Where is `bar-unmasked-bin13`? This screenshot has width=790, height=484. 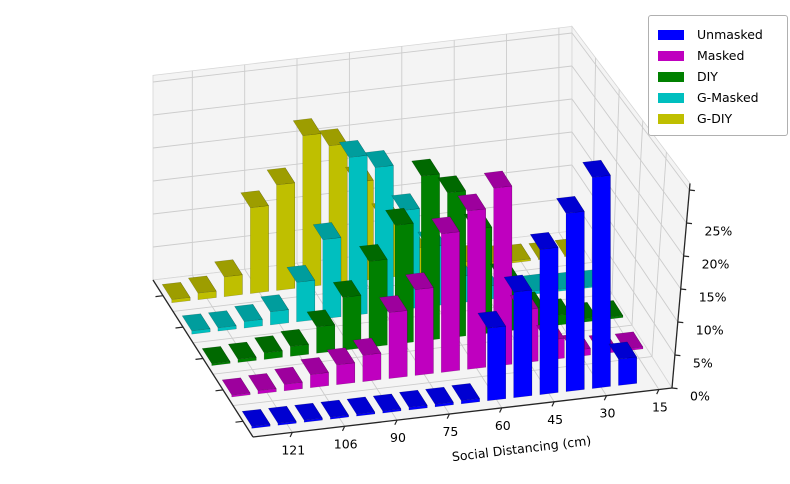
bar-unmasked-bin13 is located at coordinates (596, 274).